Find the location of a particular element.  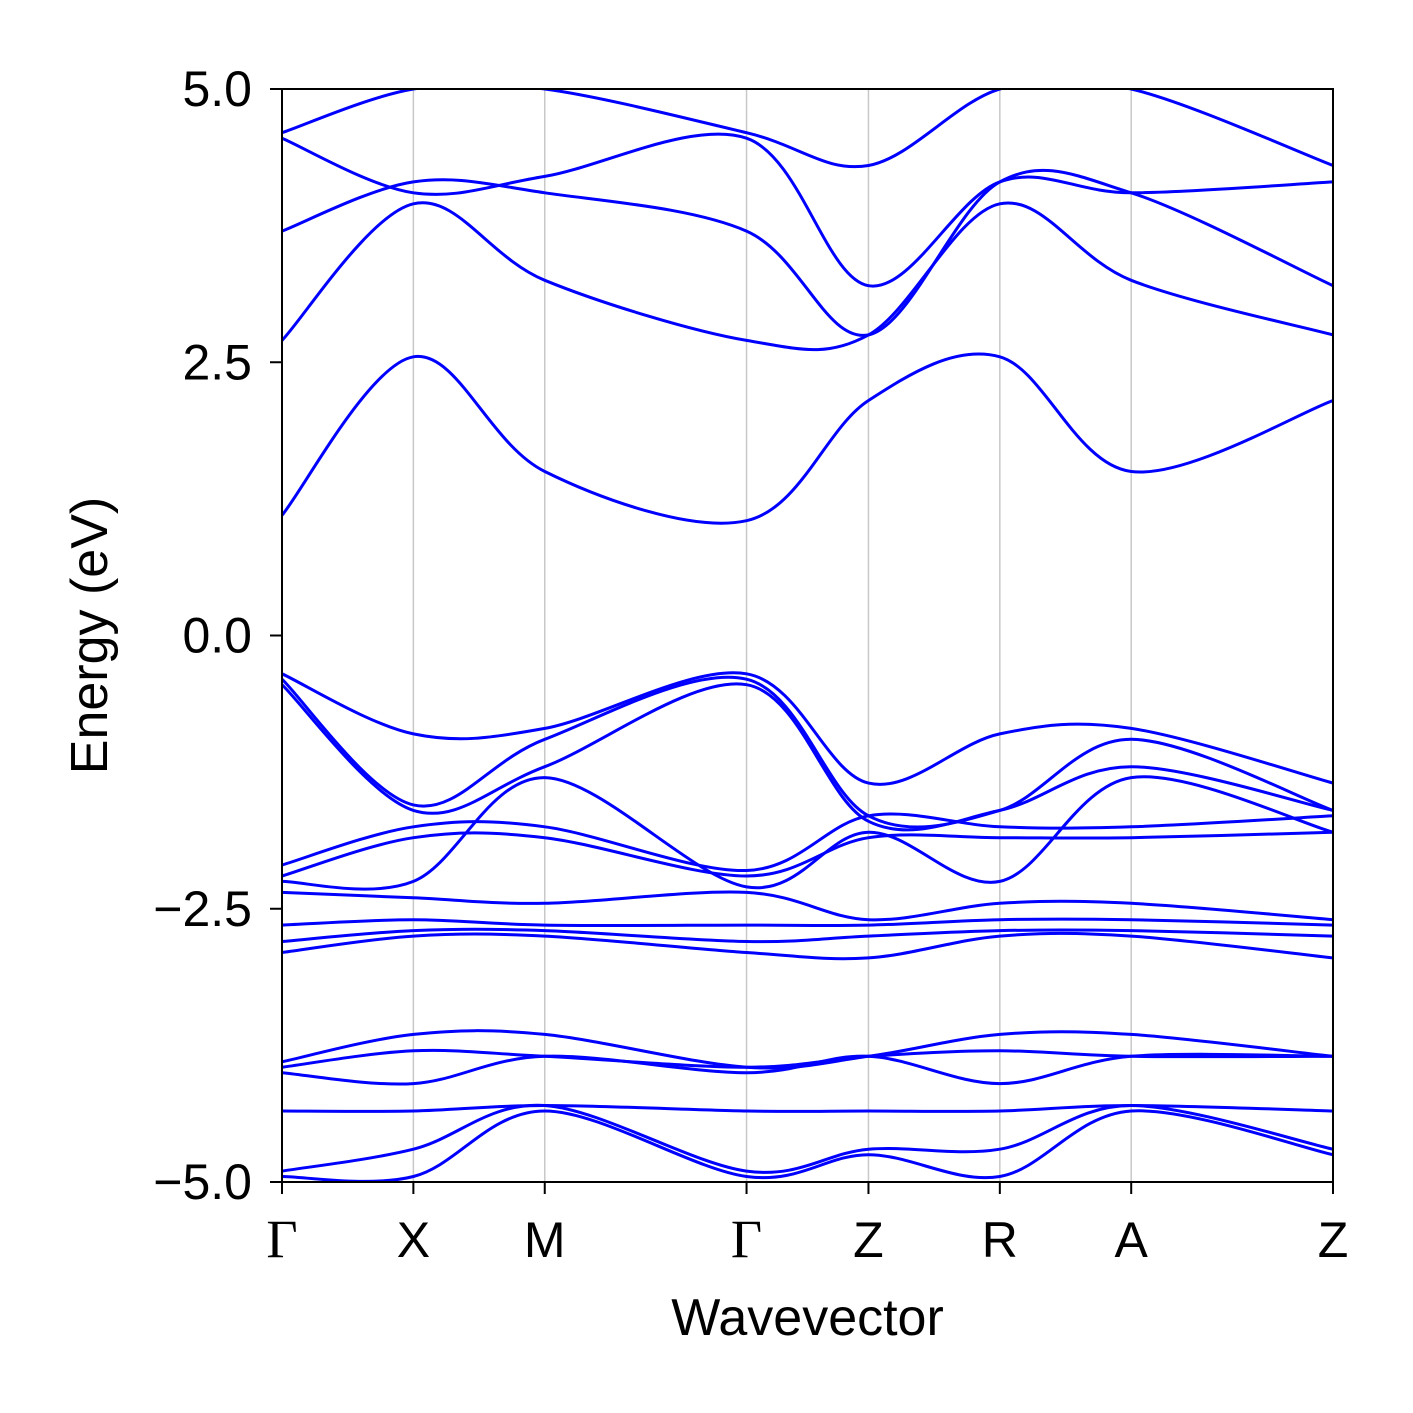

x-tick-label: M is located at coordinates (545, 1240).